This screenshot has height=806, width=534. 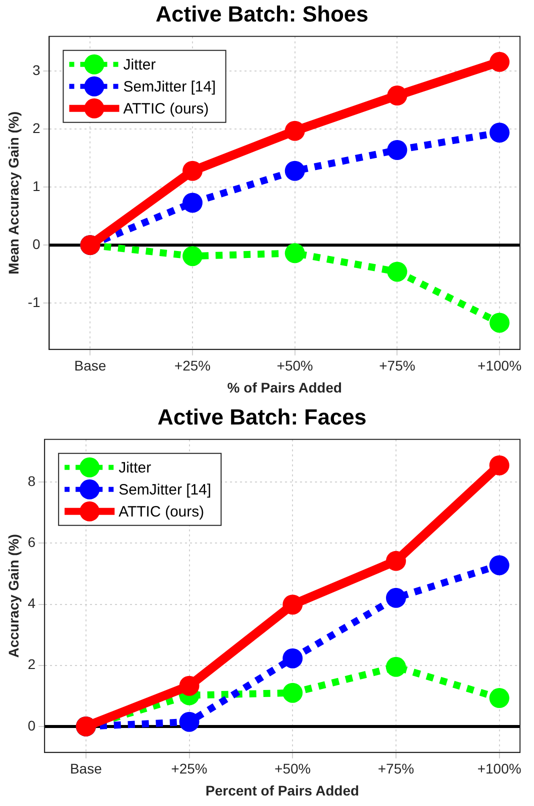 I want to click on x-axis-title: % of Pairs Added, so click(x=284, y=387).